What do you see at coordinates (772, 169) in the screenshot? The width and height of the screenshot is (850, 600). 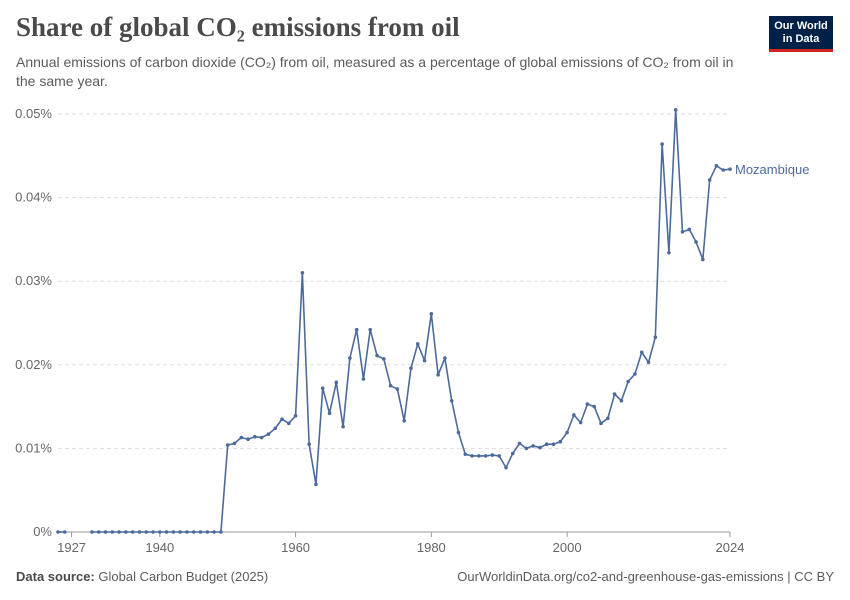 I see `series-label: Mozambique` at bounding box center [772, 169].